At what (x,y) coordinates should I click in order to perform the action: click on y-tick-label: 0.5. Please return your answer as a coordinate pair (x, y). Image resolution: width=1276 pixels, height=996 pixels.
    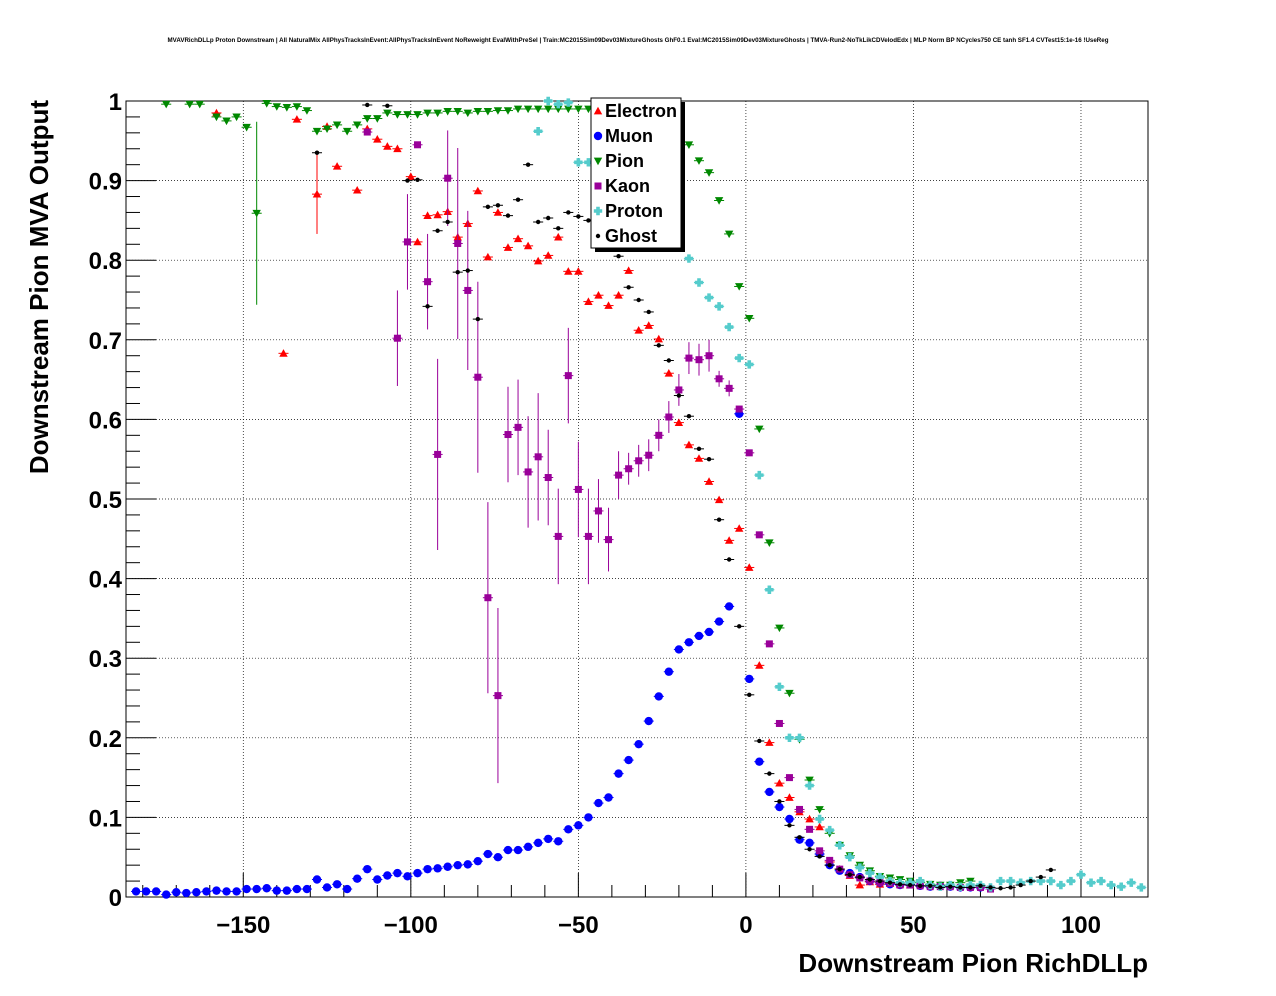
    Looking at the image, I should click on (105, 500).